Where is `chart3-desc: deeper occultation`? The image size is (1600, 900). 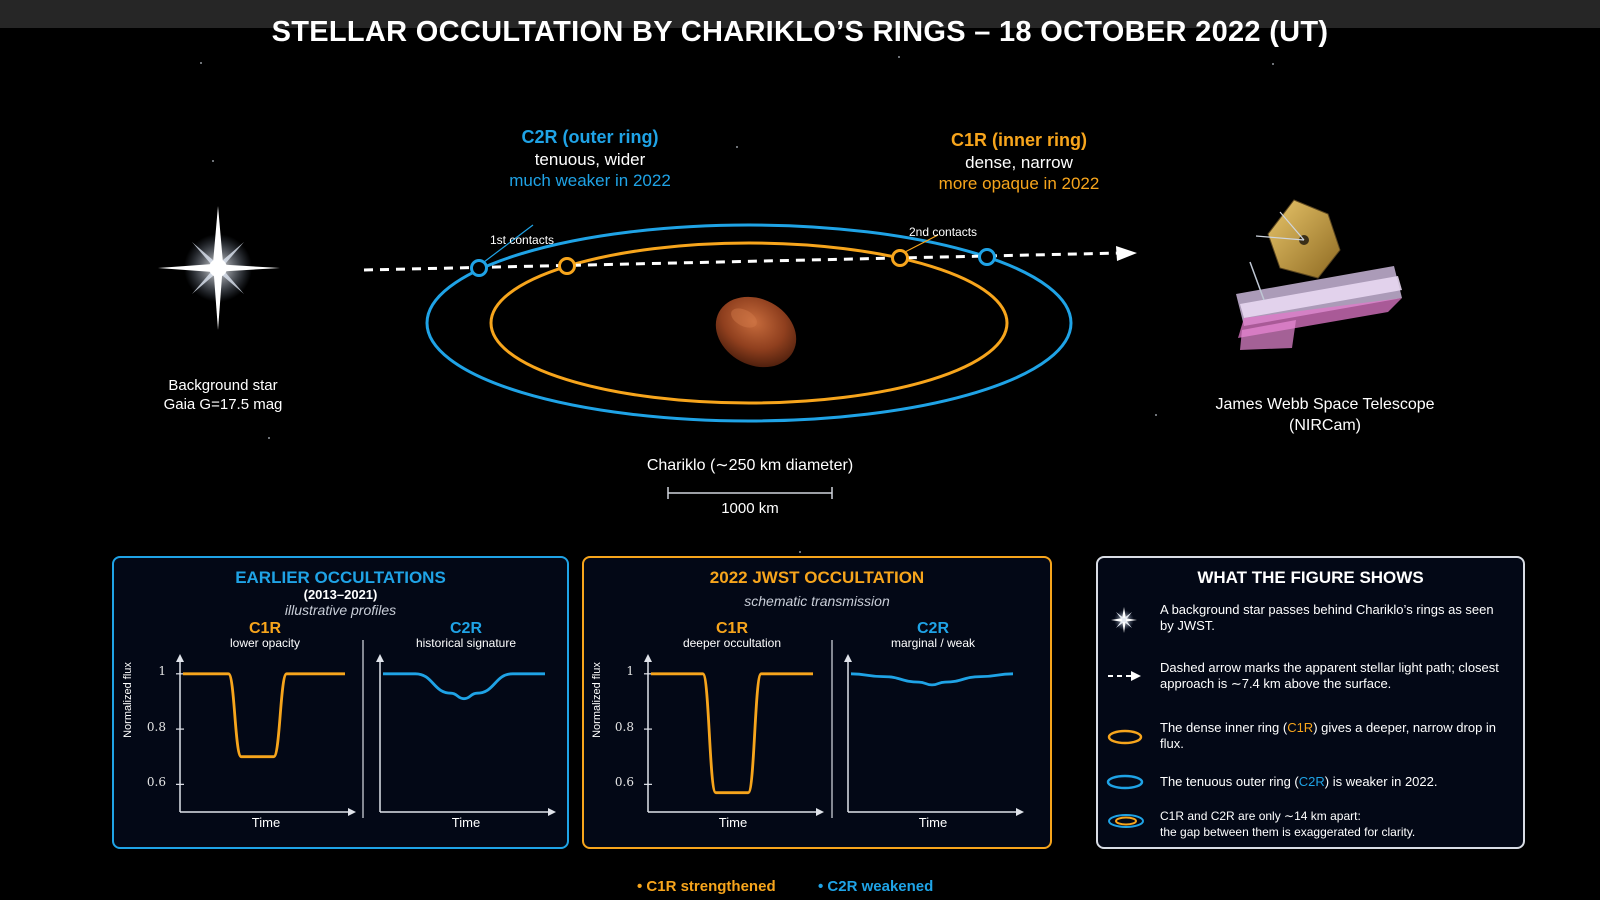
chart3-desc: deeper occultation is located at coordinates (732, 643).